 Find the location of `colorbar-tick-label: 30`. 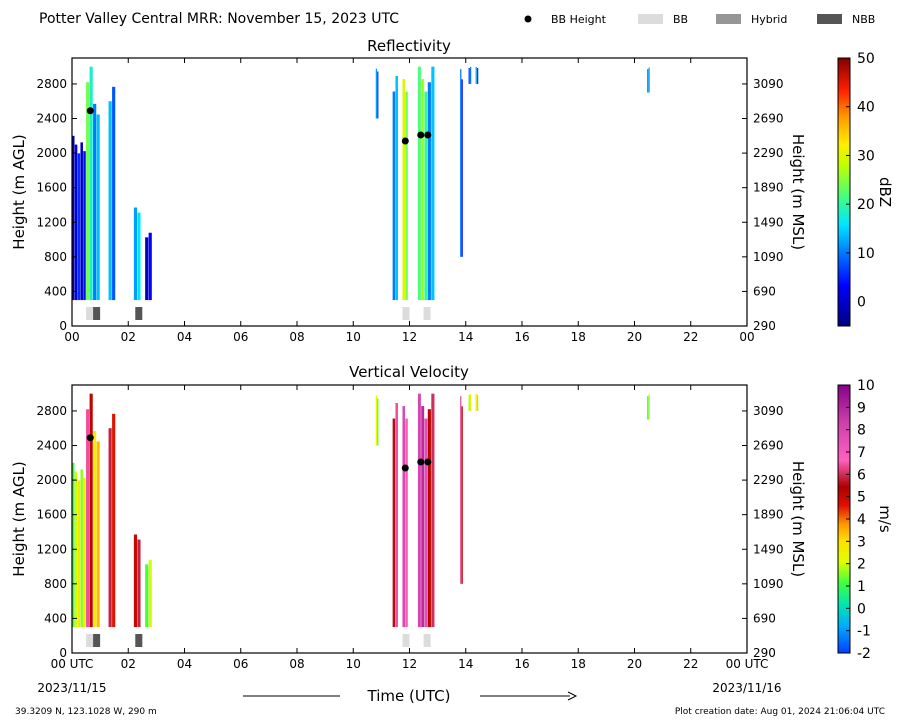

colorbar-tick-label: 30 is located at coordinates (866, 156).